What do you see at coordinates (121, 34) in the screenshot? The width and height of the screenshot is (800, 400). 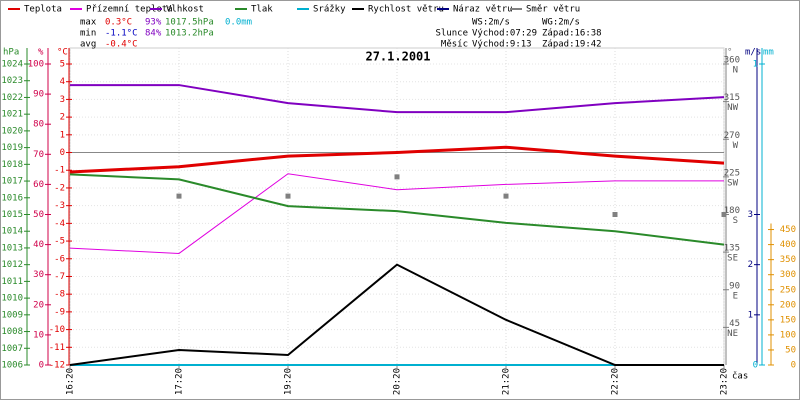 I see `stat-value: -1.1°C` at bounding box center [121, 34].